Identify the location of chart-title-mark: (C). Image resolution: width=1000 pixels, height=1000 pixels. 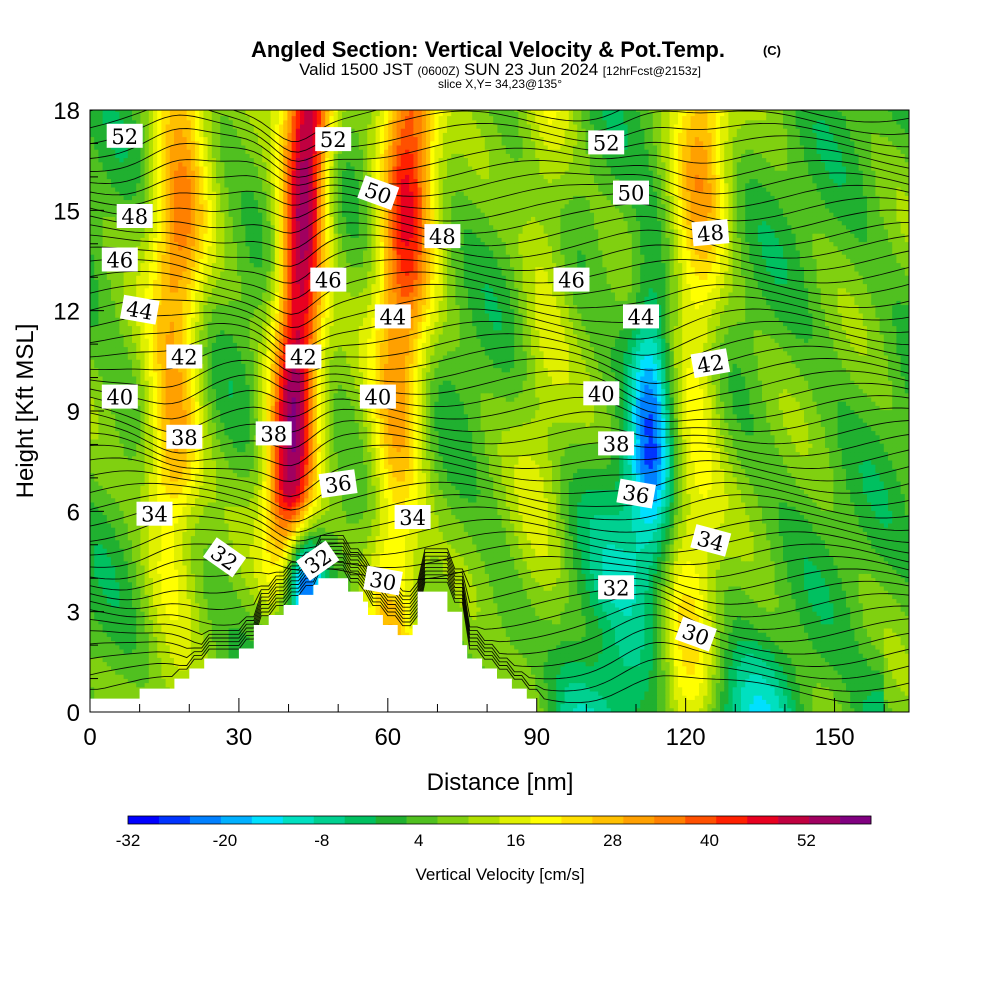
(772, 50).